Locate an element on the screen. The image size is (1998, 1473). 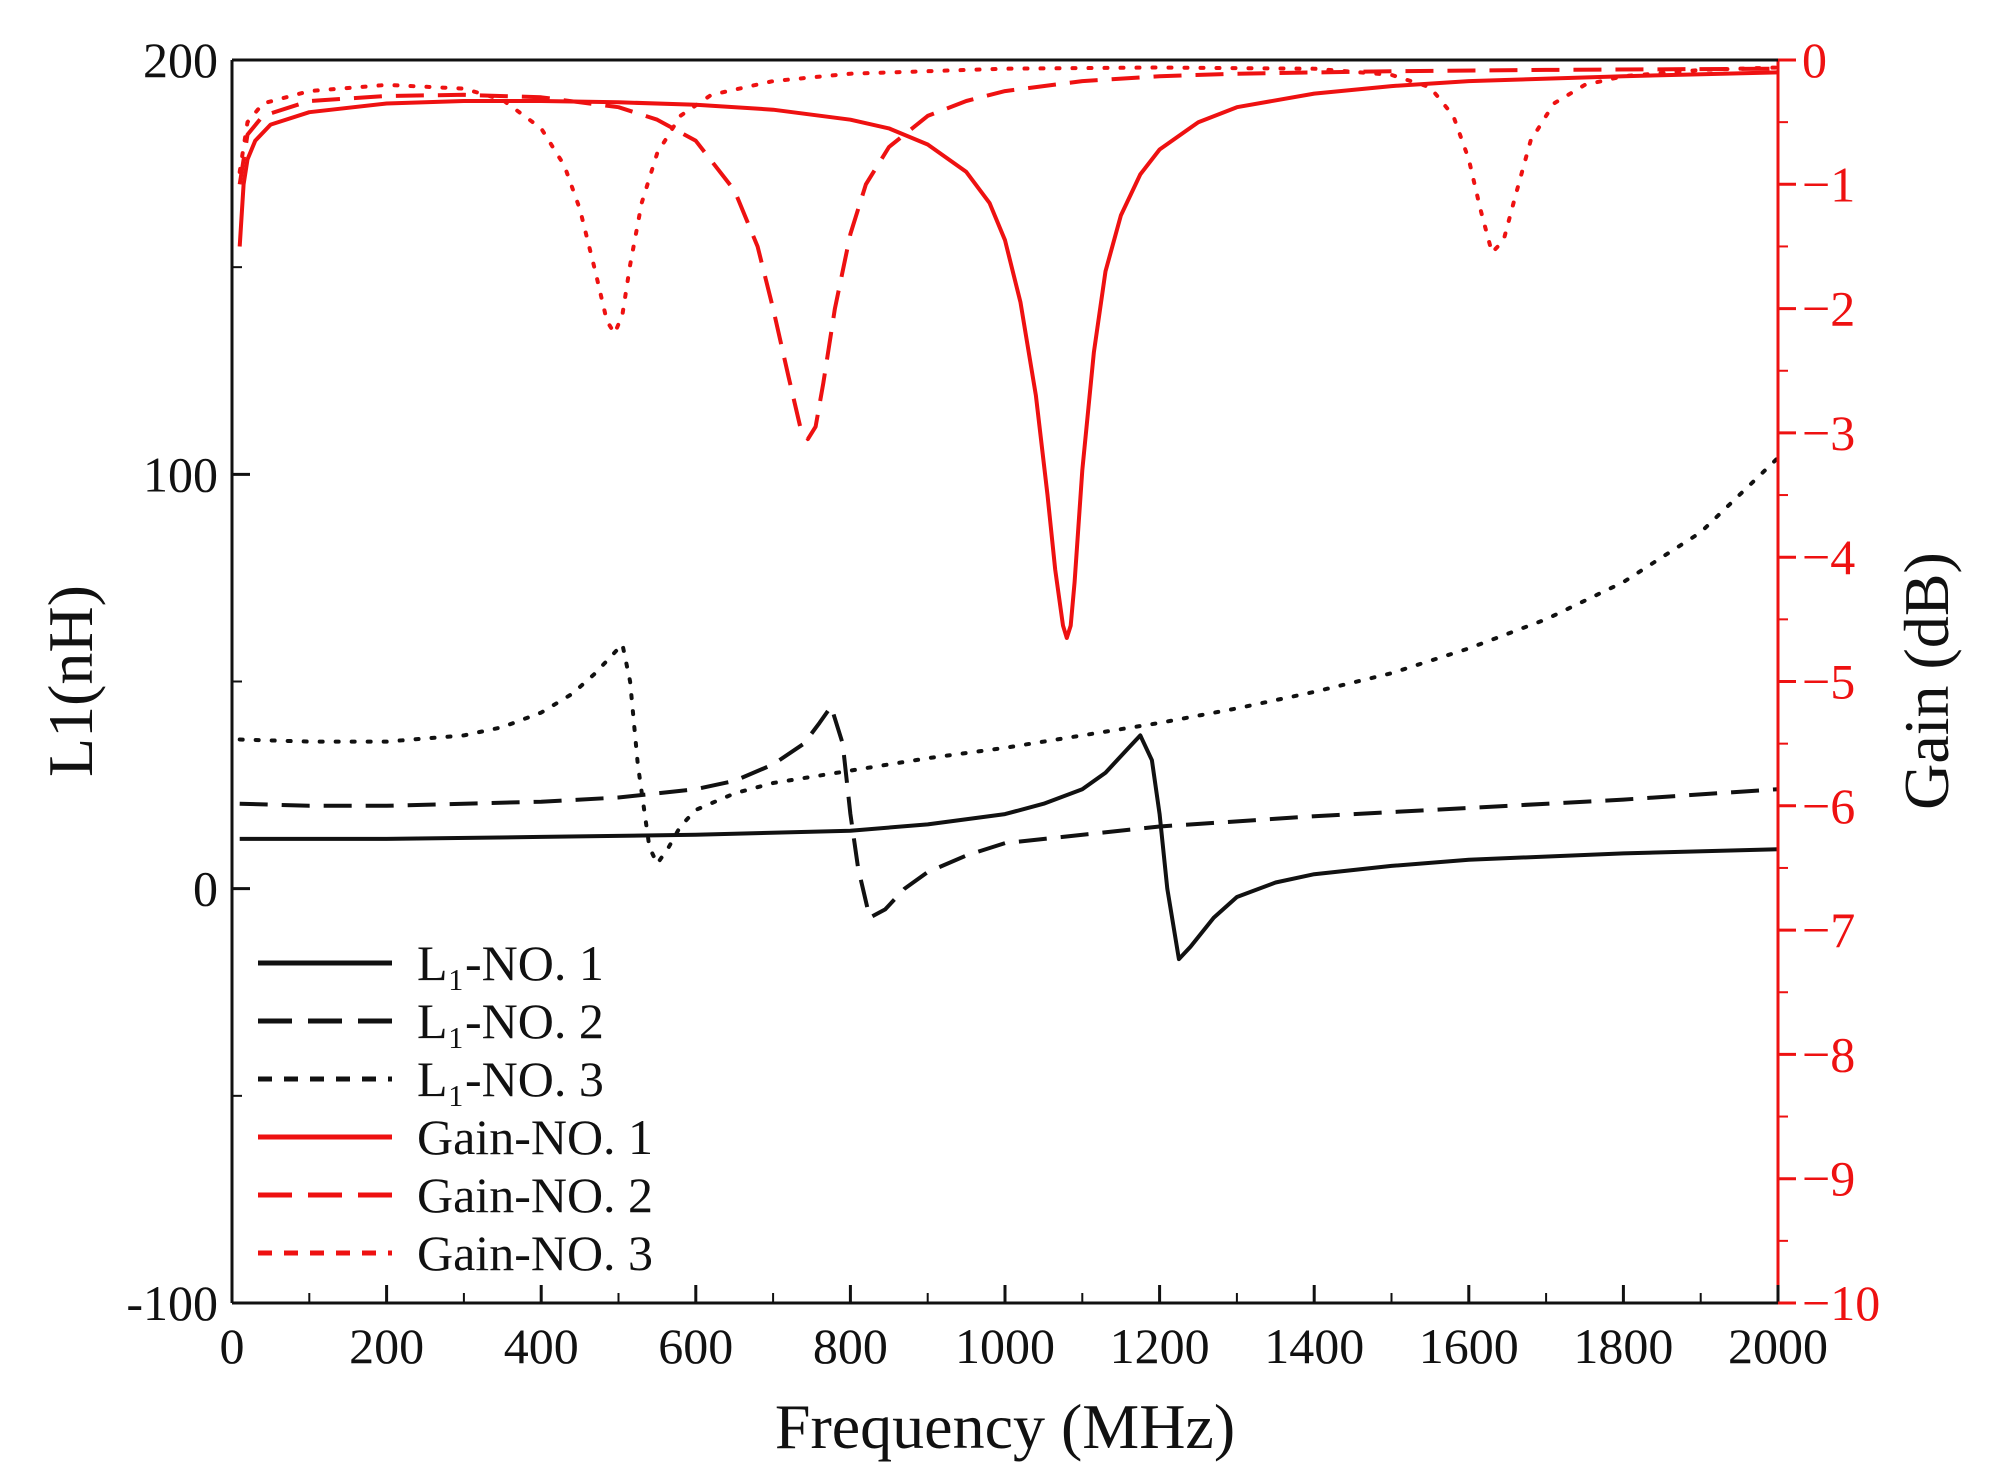
y-right-tick-label: −3 is located at coordinates (1828, 433).